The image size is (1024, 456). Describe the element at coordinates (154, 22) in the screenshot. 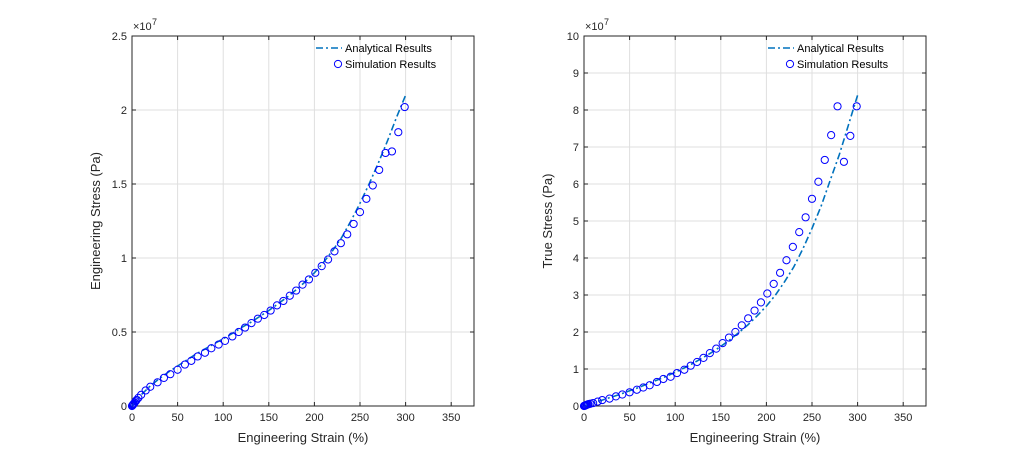

I see `y-exponent-power: 7` at that location.